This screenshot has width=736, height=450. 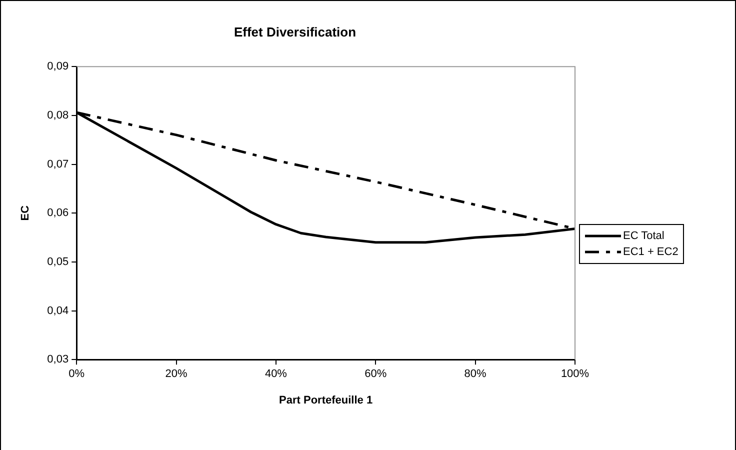 What do you see at coordinates (650, 252) in the screenshot?
I see `legend-label: EC1 + EC2` at bounding box center [650, 252].